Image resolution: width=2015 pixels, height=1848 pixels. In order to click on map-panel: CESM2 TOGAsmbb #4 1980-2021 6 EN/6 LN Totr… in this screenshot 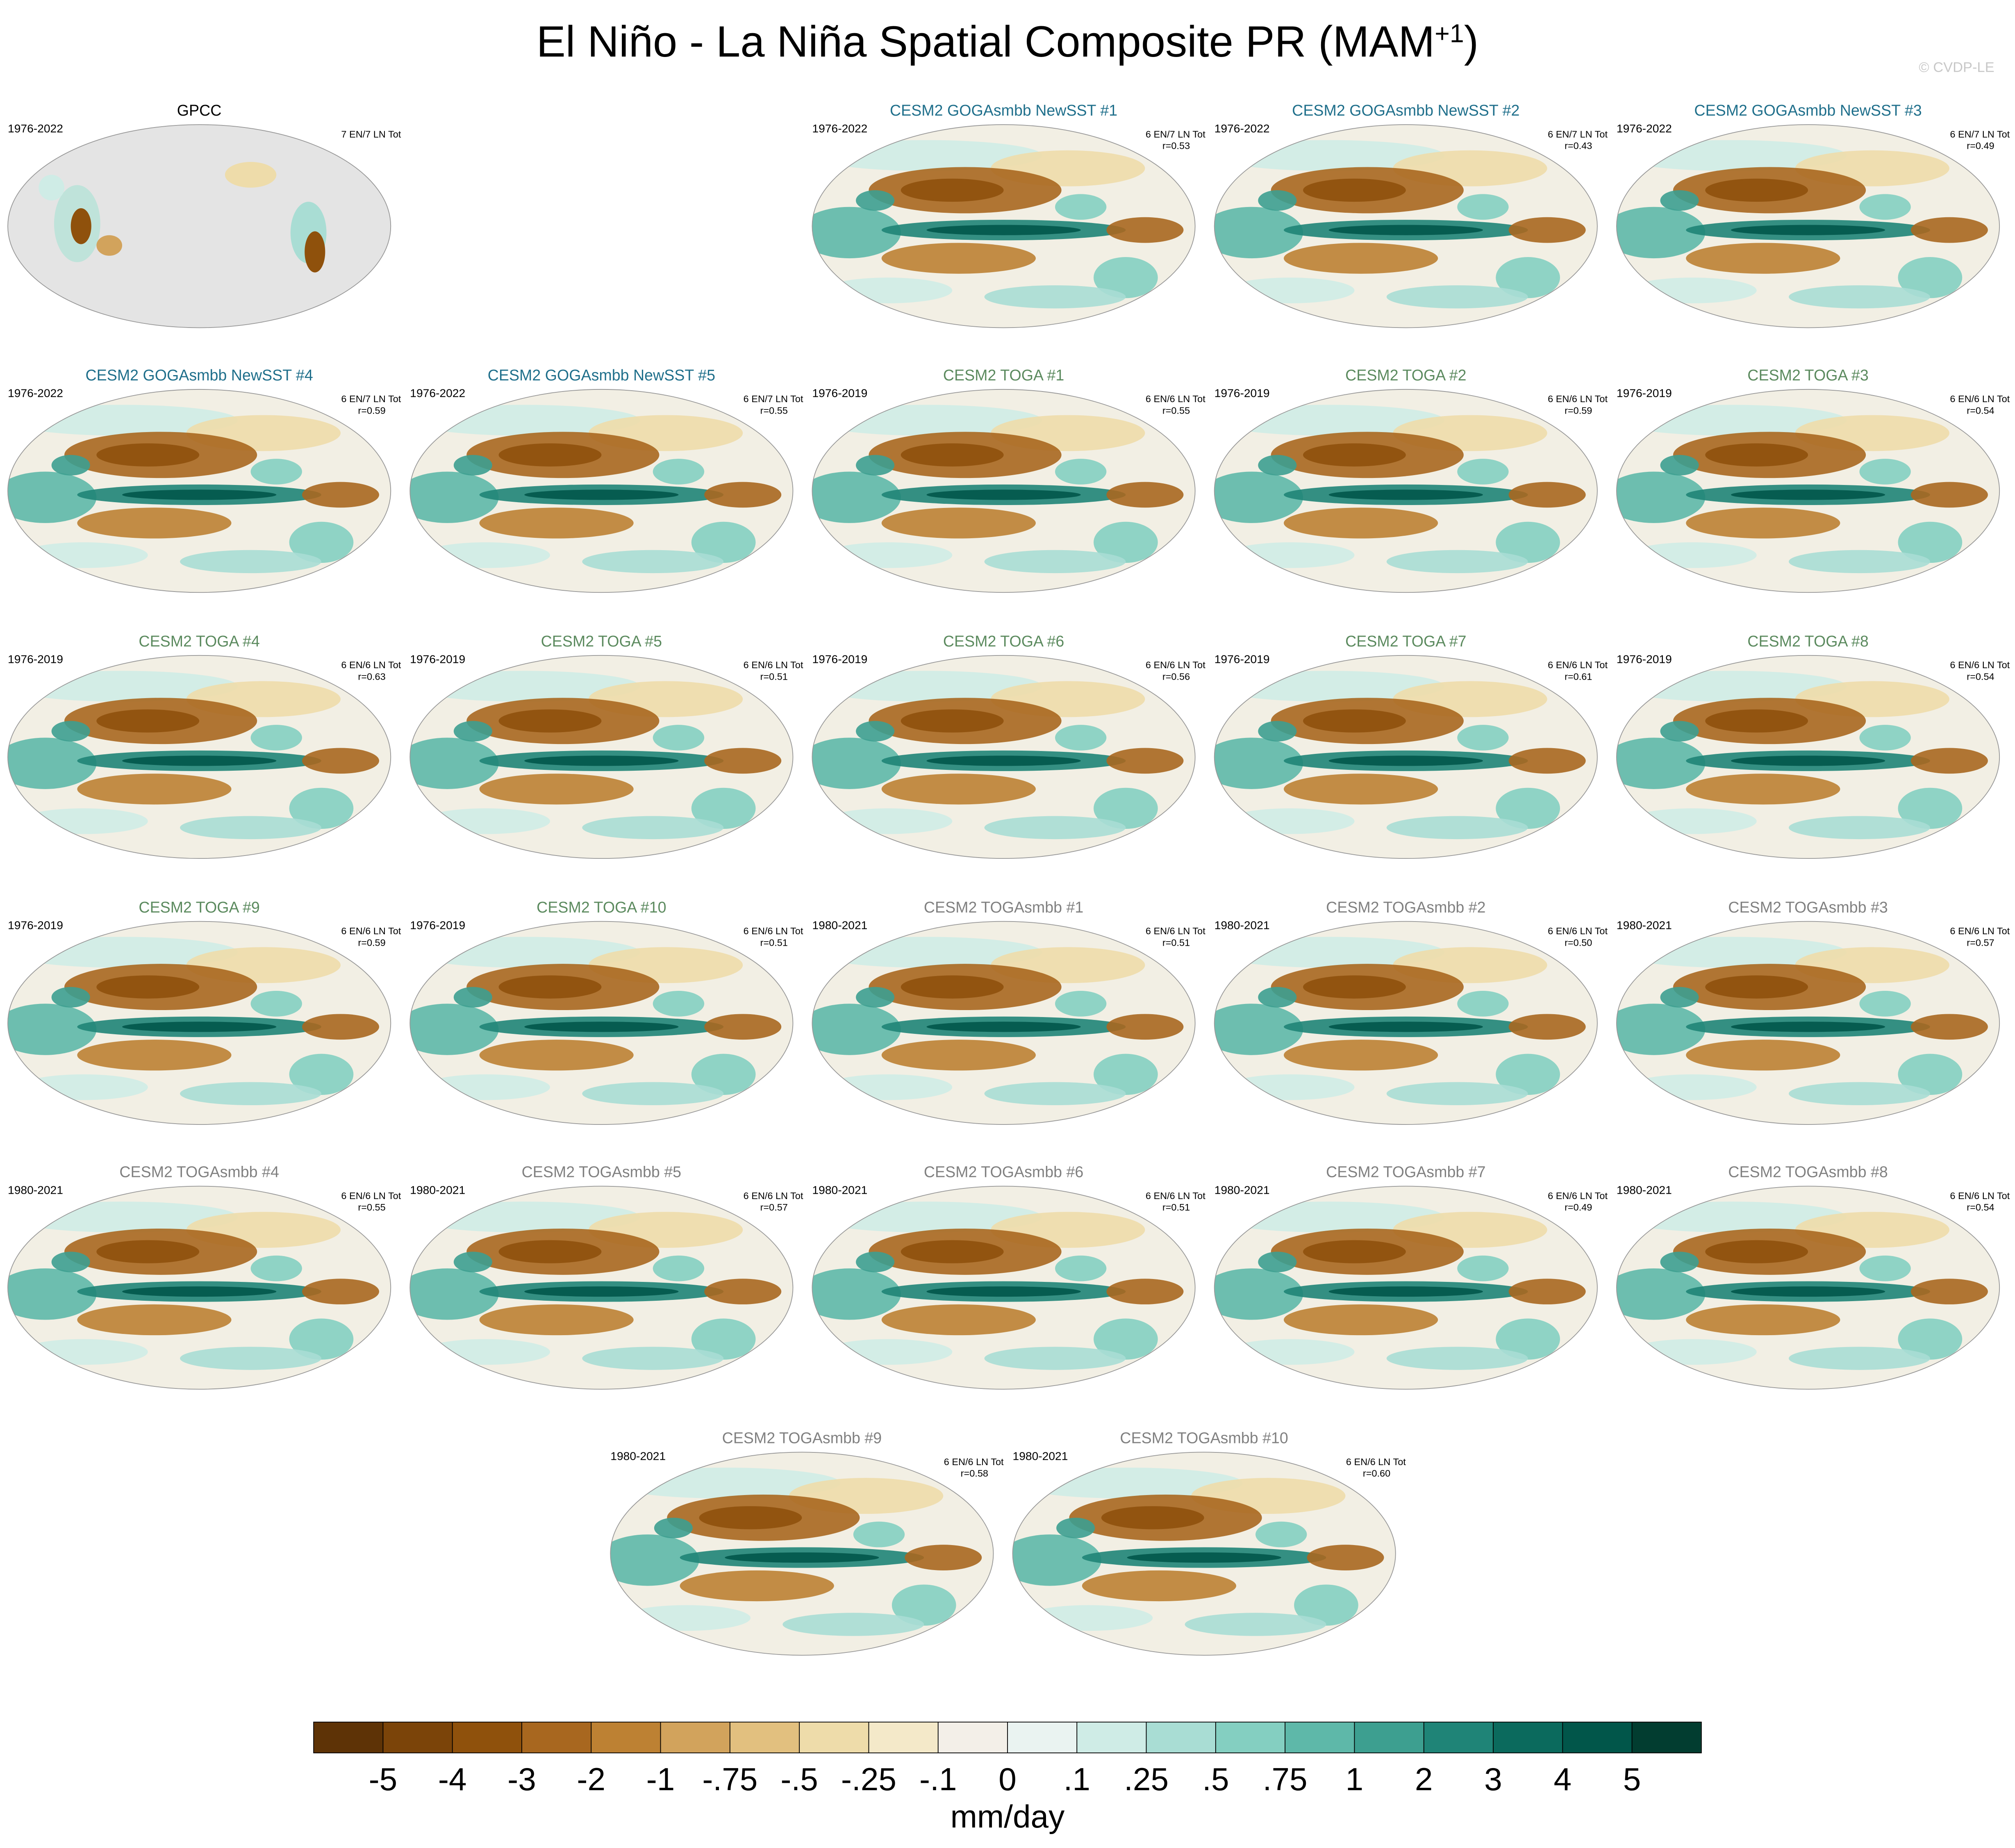, I will do `click(204, 1276)`.